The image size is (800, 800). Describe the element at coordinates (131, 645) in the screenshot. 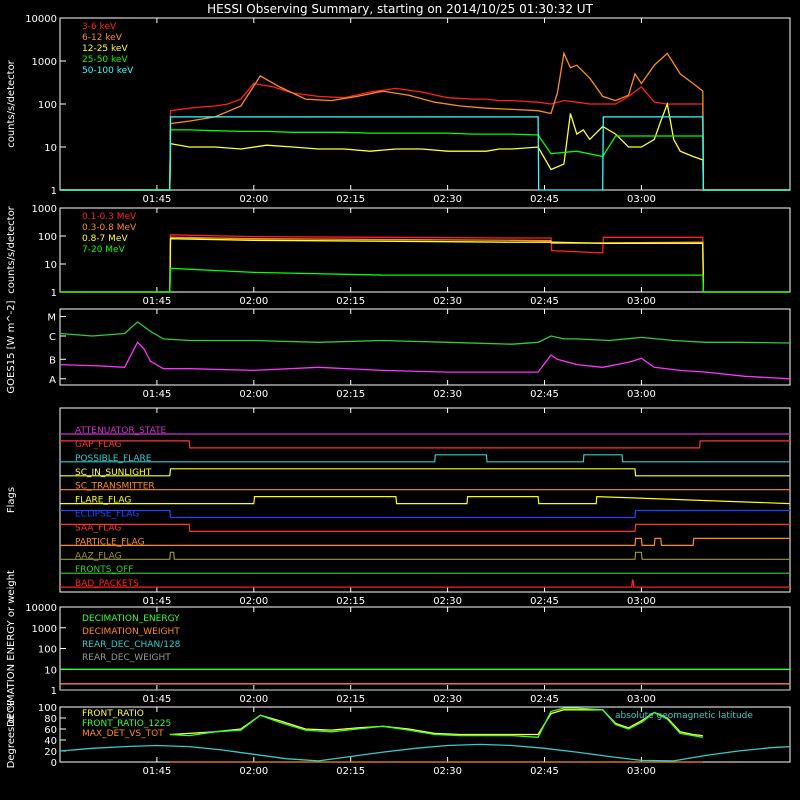

I see `legend-entry: REAR_DEC_CHAN/128` at that location.